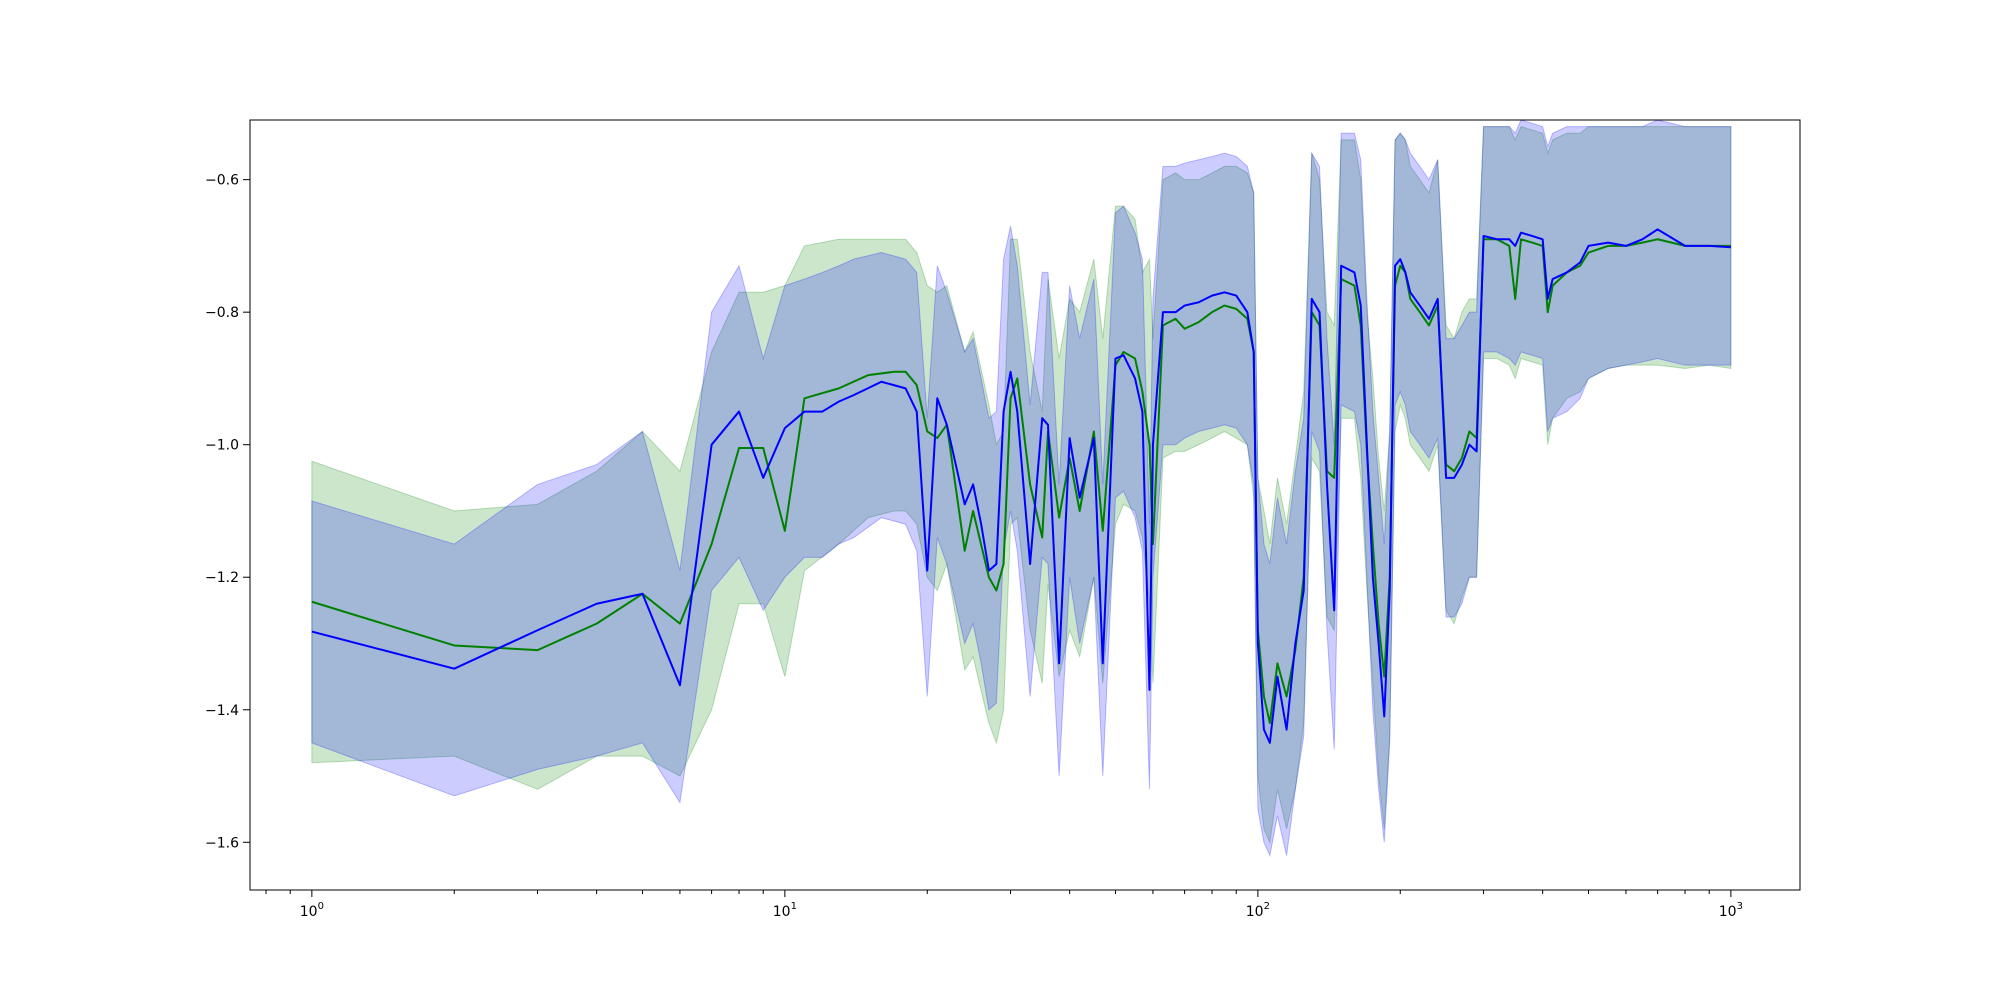  I want to click on x-tick-label: 10², so click(1258, 910).